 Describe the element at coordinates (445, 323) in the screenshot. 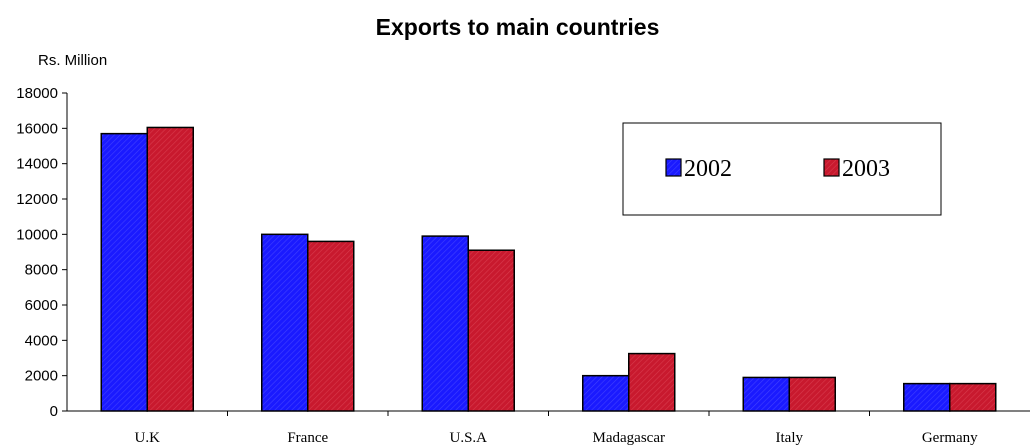

I see `bar-2002-usa` at that location.